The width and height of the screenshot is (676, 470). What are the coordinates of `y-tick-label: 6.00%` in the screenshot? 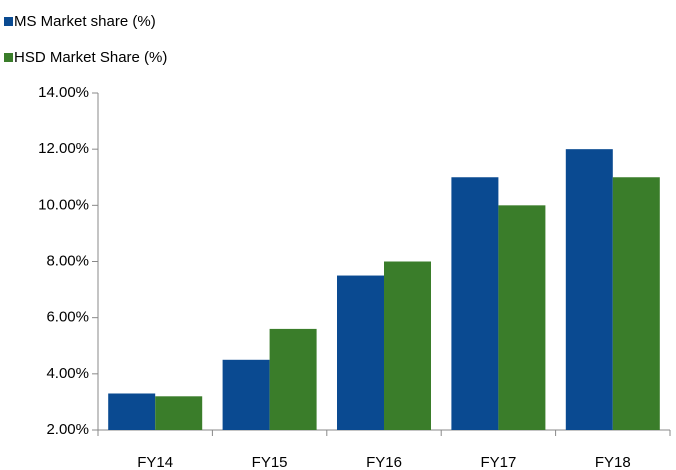 It's located at (67, 317).